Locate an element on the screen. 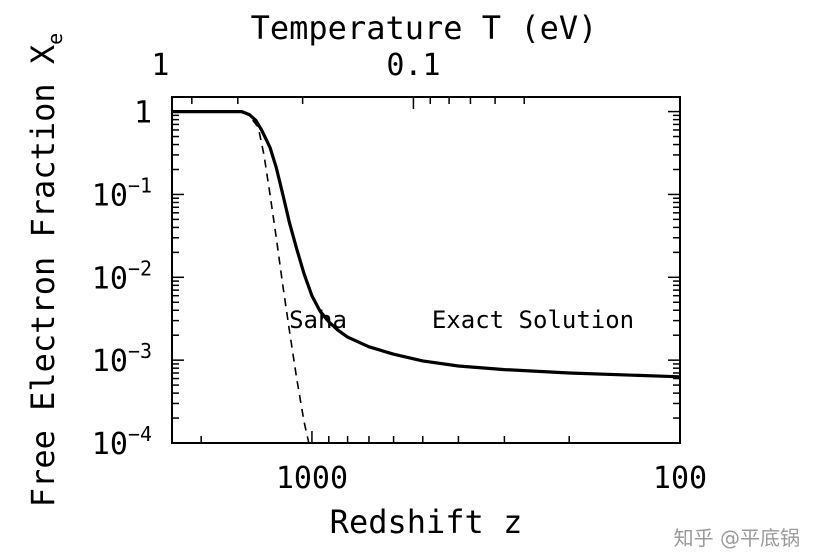  x-tick-label: 1000 is located at coordinates (312, 478).